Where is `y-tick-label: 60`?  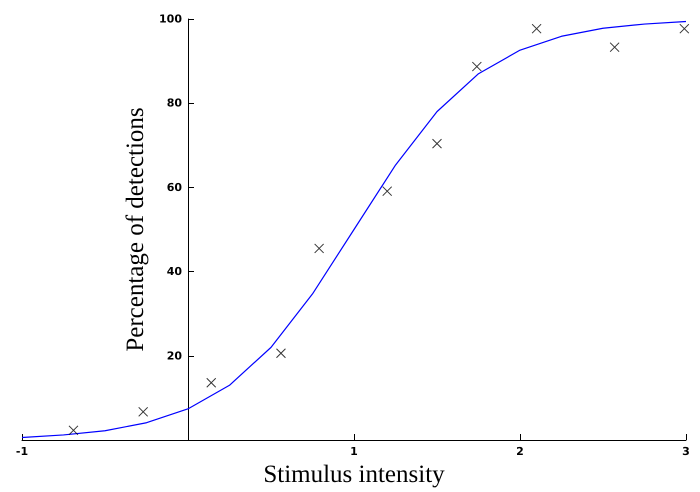
y-tick-label: 60 is located at coordinates (174, 187).